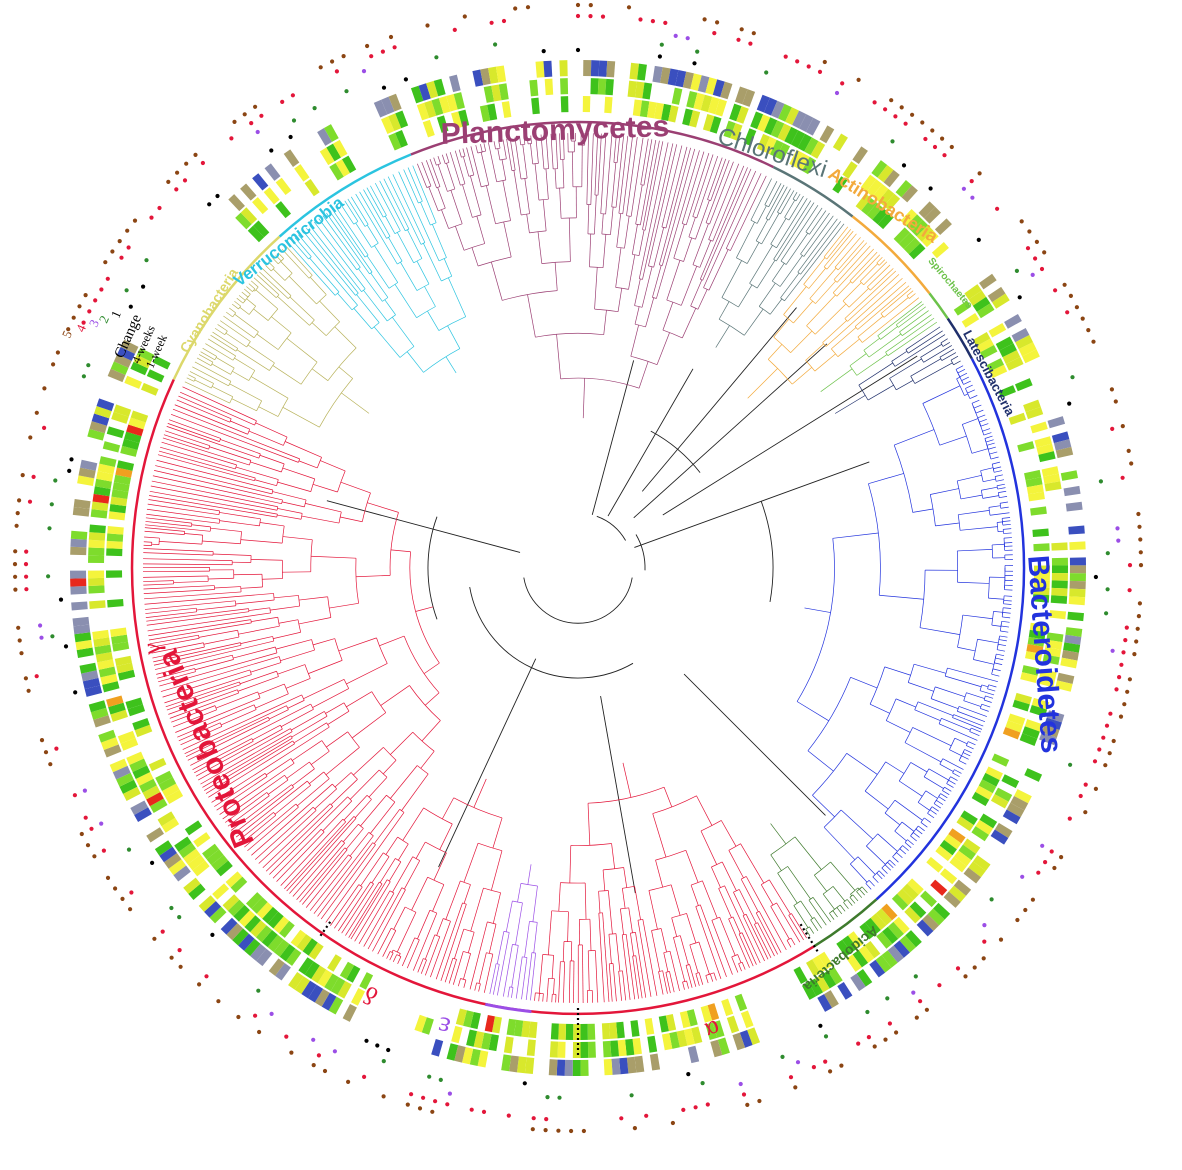  Describe the element at coordinates (289, 242) in the screenshot. I see `label-verrucomicrobia: Verrucomicrobia` at that location.